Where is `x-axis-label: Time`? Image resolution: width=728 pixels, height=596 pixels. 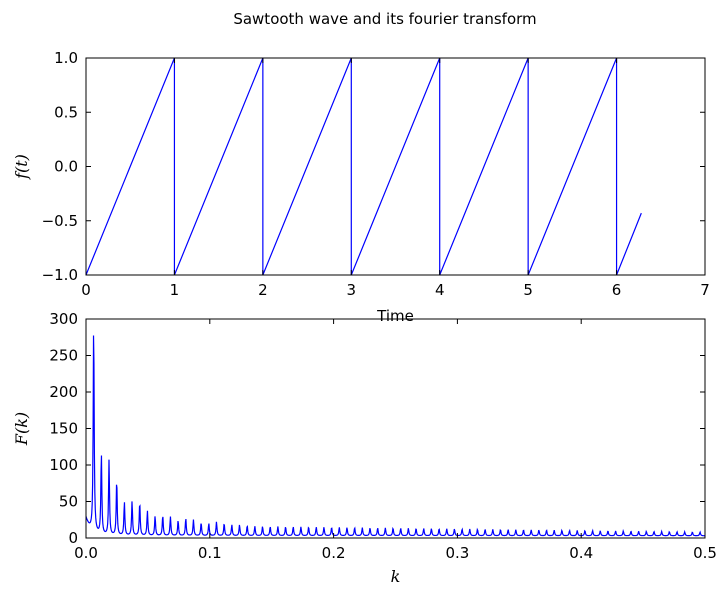
x-axis-label: Time is located at coordinates (395, 316).